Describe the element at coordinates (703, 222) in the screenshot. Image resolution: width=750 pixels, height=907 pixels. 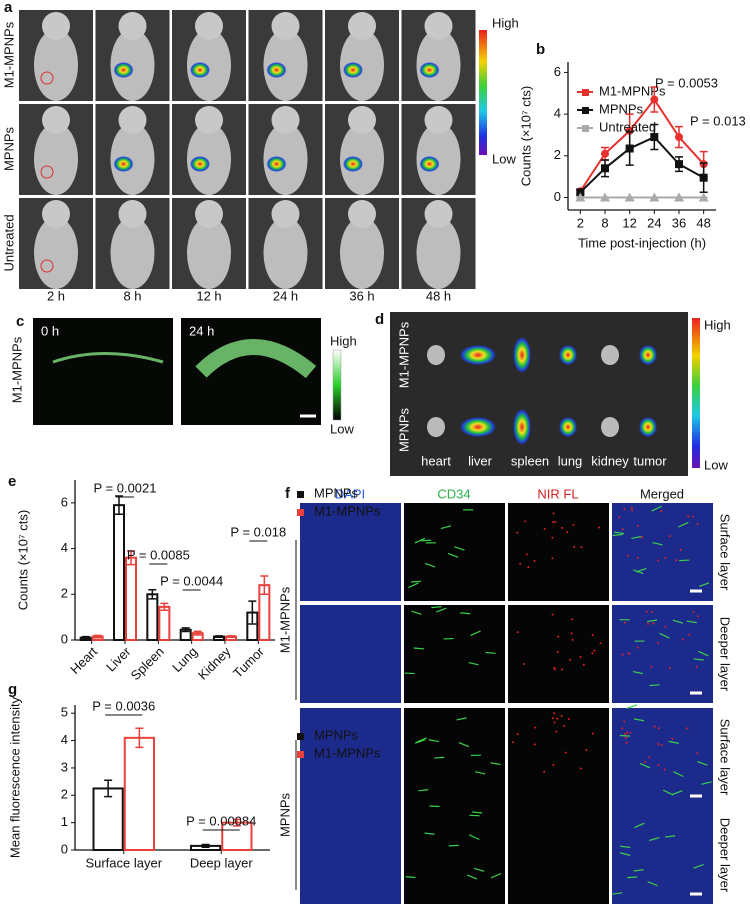
I see `x-tick-label: 48` at that location.